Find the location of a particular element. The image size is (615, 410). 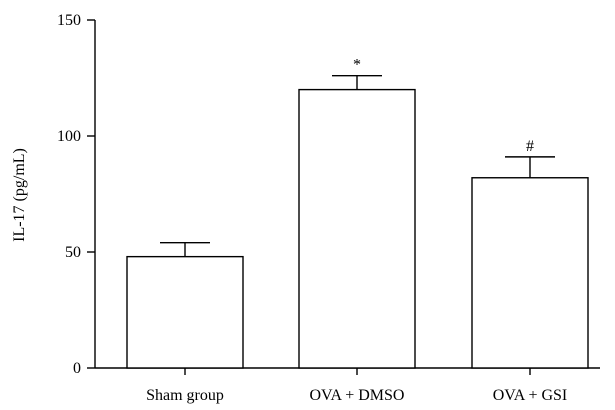

category-label: Sham group is located at coordinates (185, 395).